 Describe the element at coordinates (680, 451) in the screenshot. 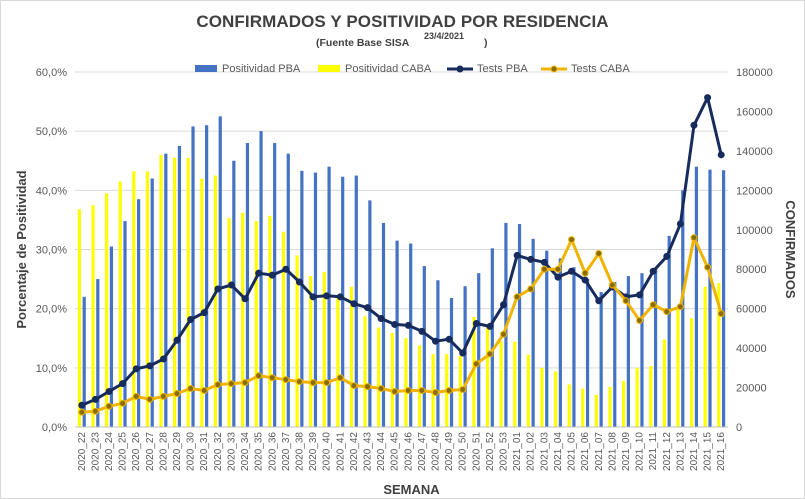

I see `category-label: 2021_13` at that location.